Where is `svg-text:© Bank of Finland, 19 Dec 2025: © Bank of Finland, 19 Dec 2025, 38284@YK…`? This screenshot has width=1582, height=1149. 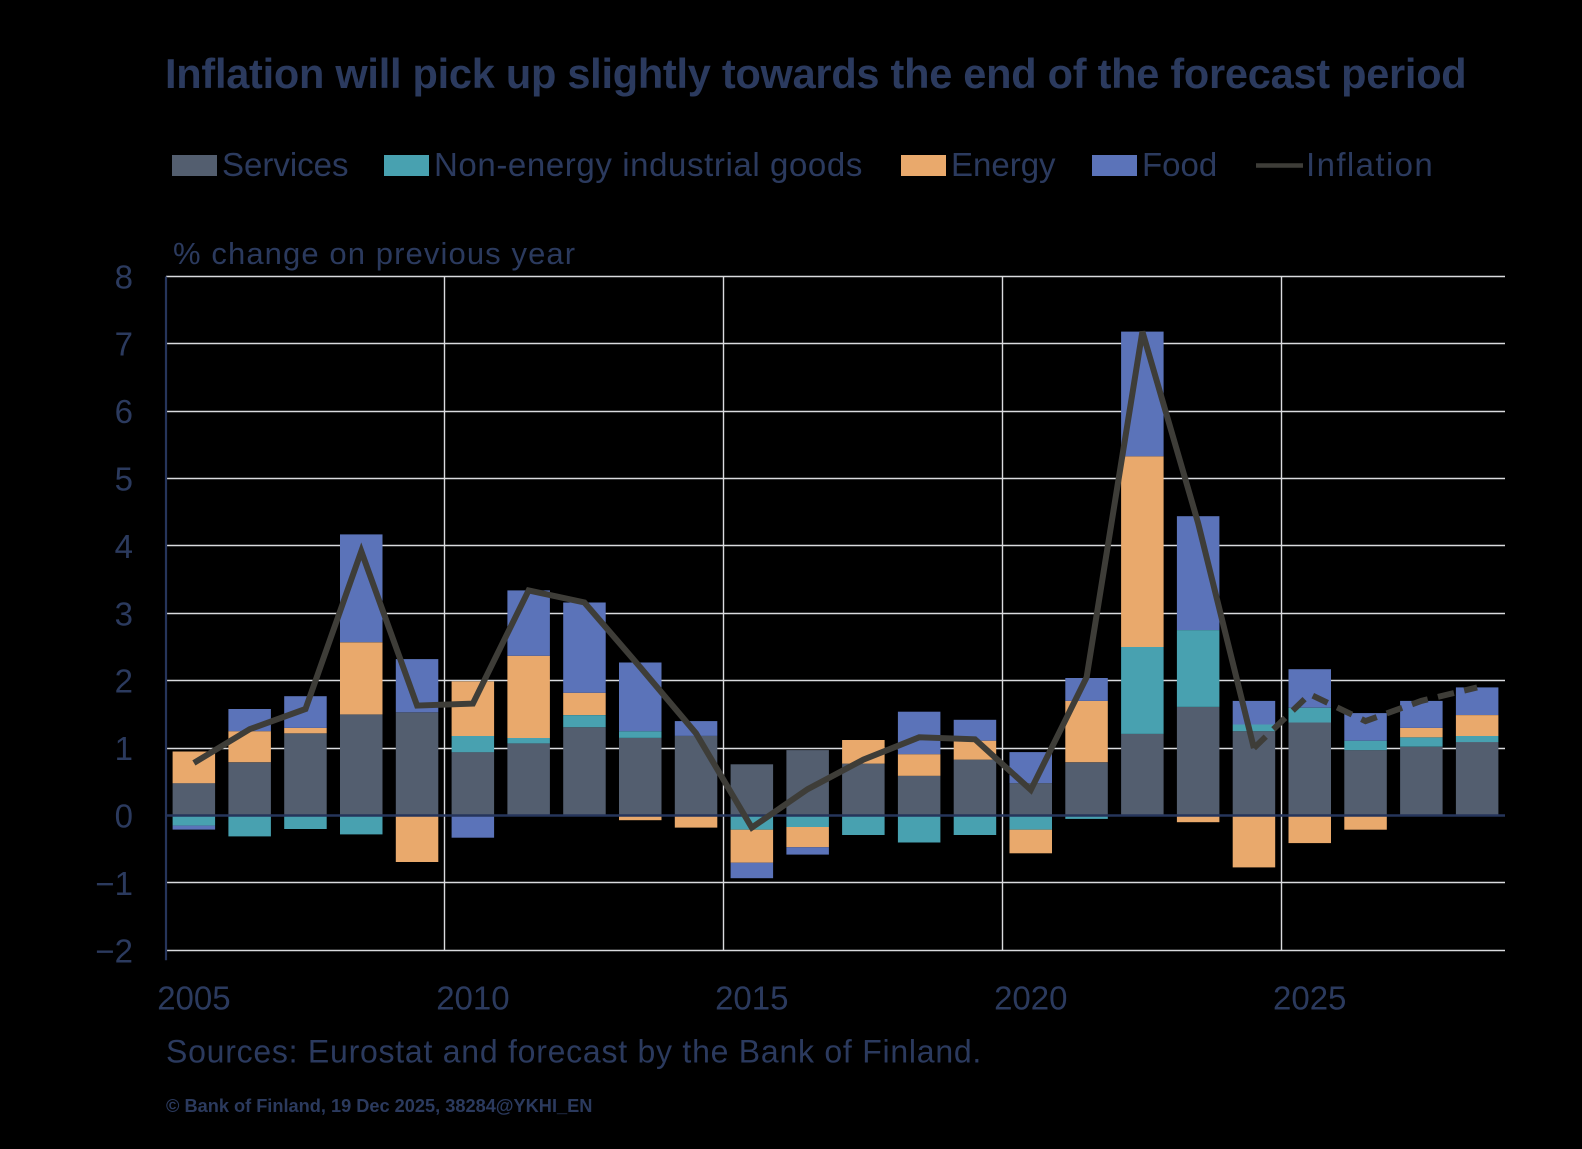 svg-text:© Bank of Finland, 19 Dec 2025: © Bank of Finland, 19 Dec 2025, 38284@YK… is located at coordinates (379, 1106).